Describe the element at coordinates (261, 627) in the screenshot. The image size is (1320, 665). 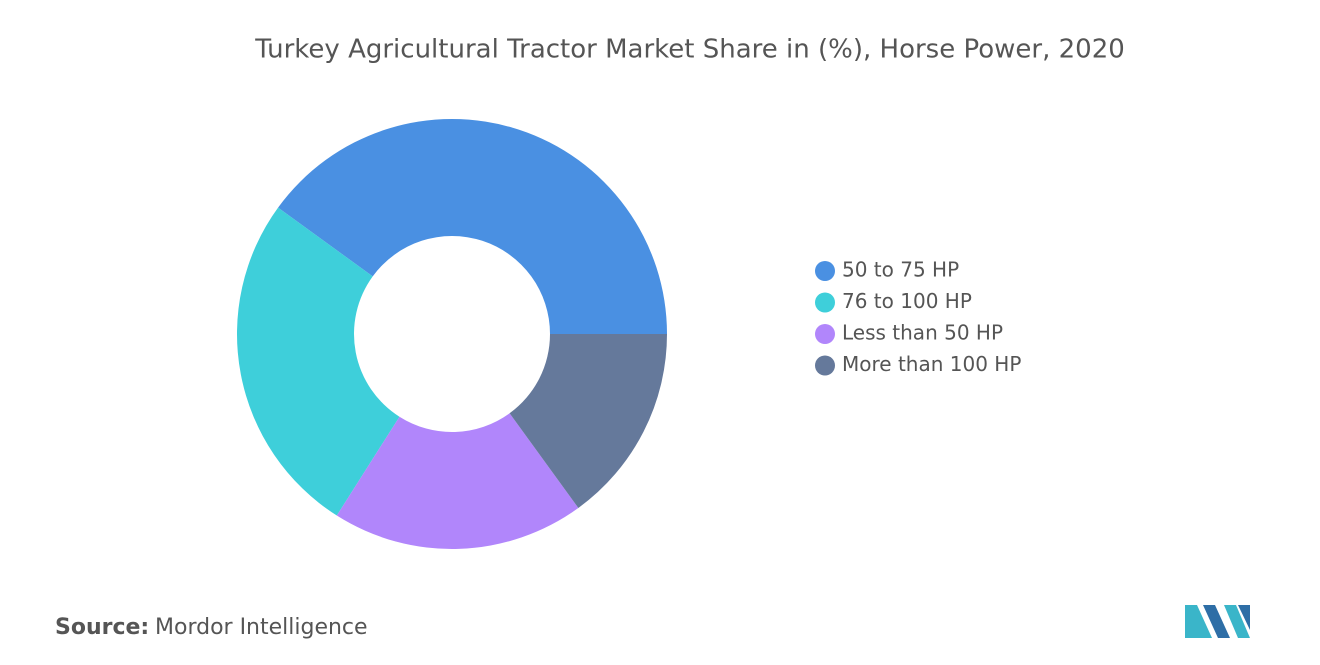
I see `source: Mordor Intelligence` at that location.